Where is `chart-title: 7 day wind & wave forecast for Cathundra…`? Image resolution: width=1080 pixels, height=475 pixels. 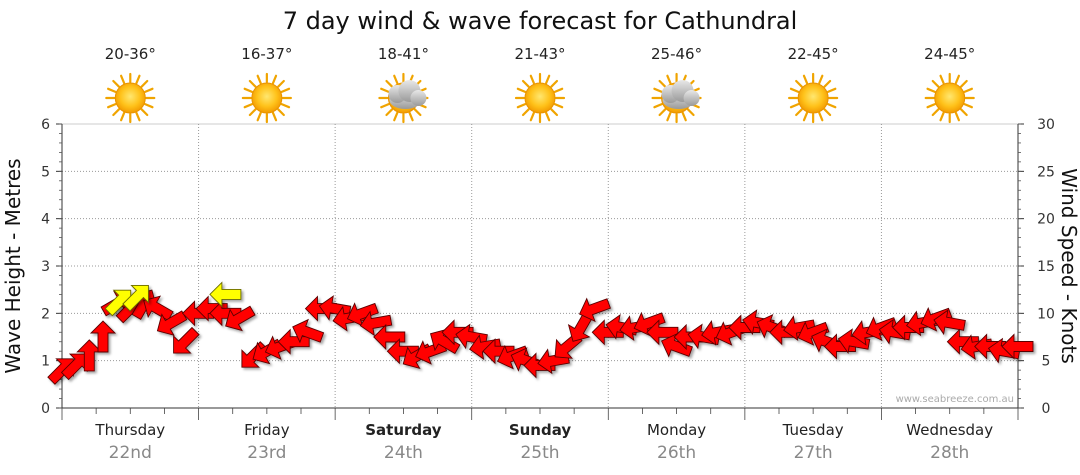
chart-title: 7 day wind & wave forecast for Cathundra… is located at coordinates (540, 21).